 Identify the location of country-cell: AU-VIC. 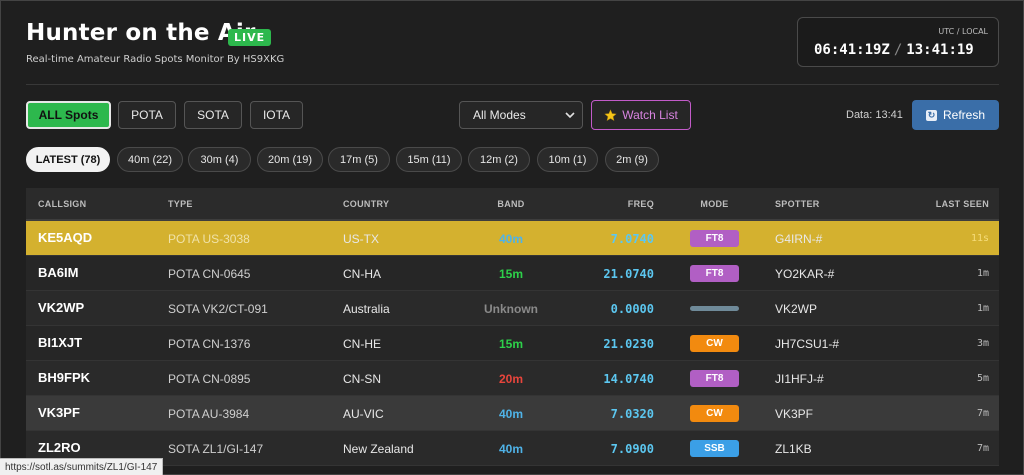
(363, 414).